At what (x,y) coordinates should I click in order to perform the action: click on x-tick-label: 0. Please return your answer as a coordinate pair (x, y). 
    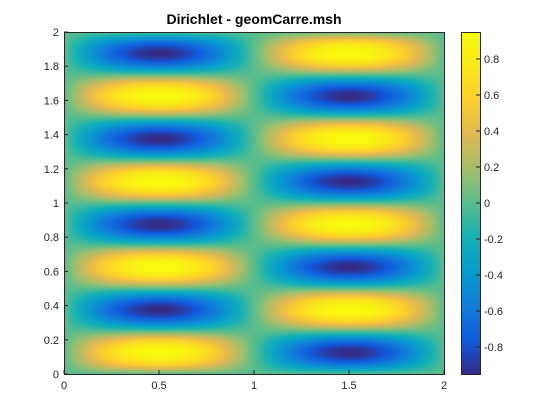
    Looking at the image, I should click on (64, 386).